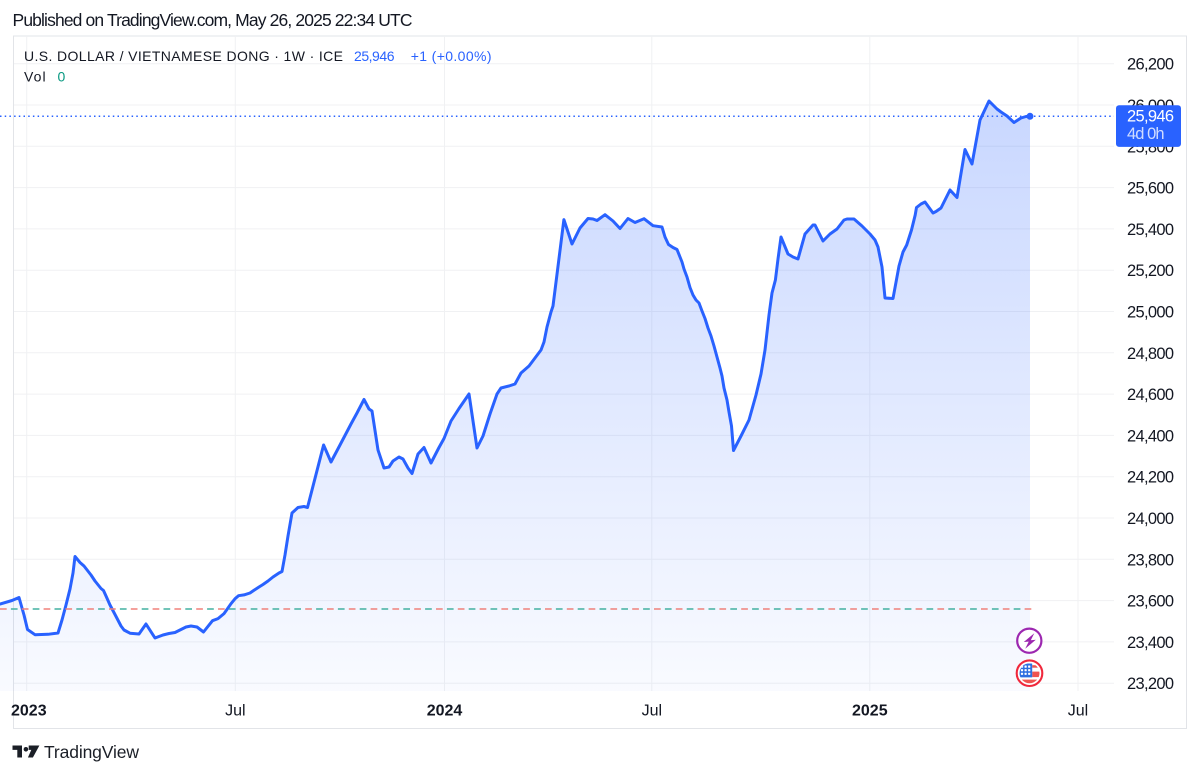 The width and height of the screenshot is (1200, 776). What do you see at coordinates (1150, 354) in the screenshot?
I see `svg-text: 24,800` at bounding box center [1150, 354].